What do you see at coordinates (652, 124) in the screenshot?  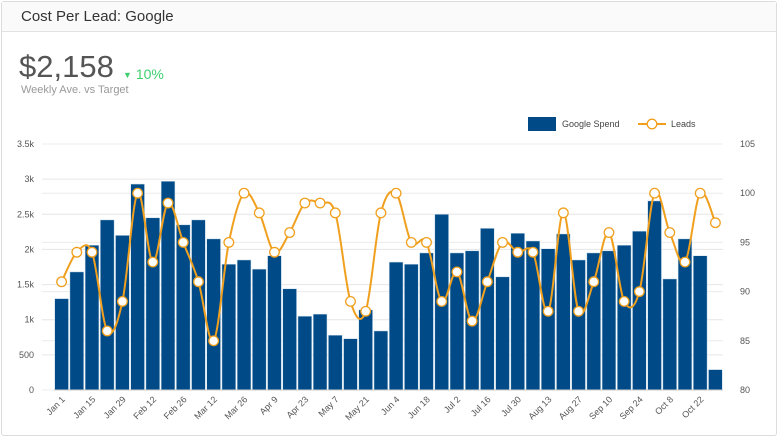 I see `legend-marker-leads` at bounding box center [652, 124].